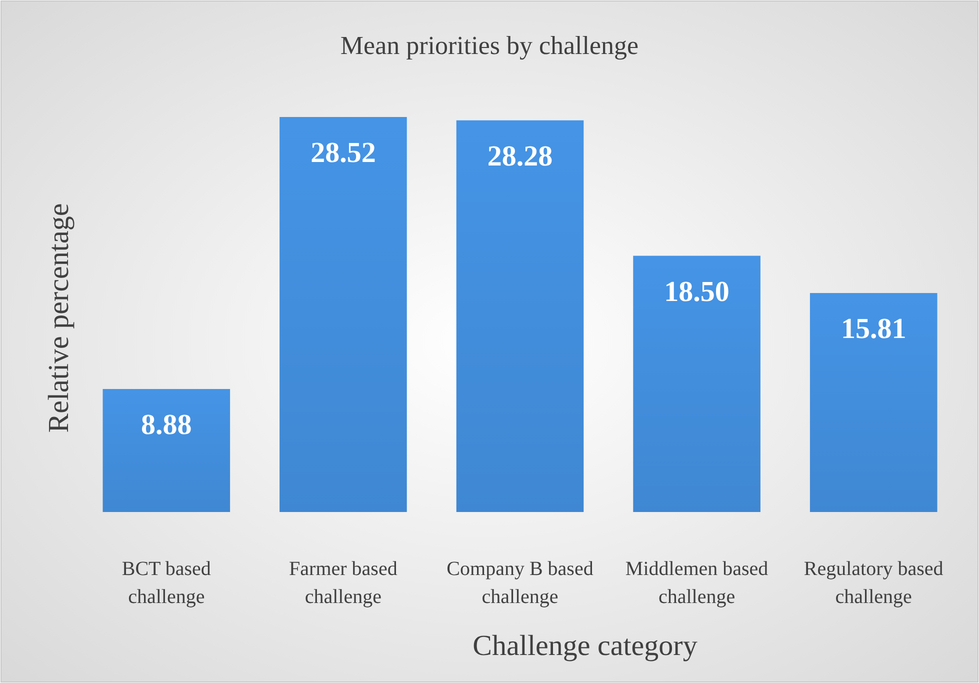 The height and width of the screenshot is (683, 979). What do you see at coordinates (697, 292) in the screenshot?
I see `data-label: 18.50` at bounding box center [697, 292].